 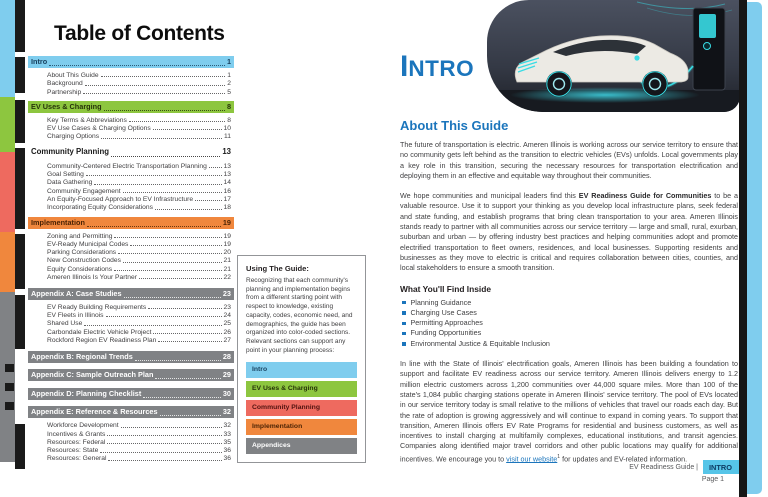 I want to click on toc-item-page: 10, so click(x=227, y=129).